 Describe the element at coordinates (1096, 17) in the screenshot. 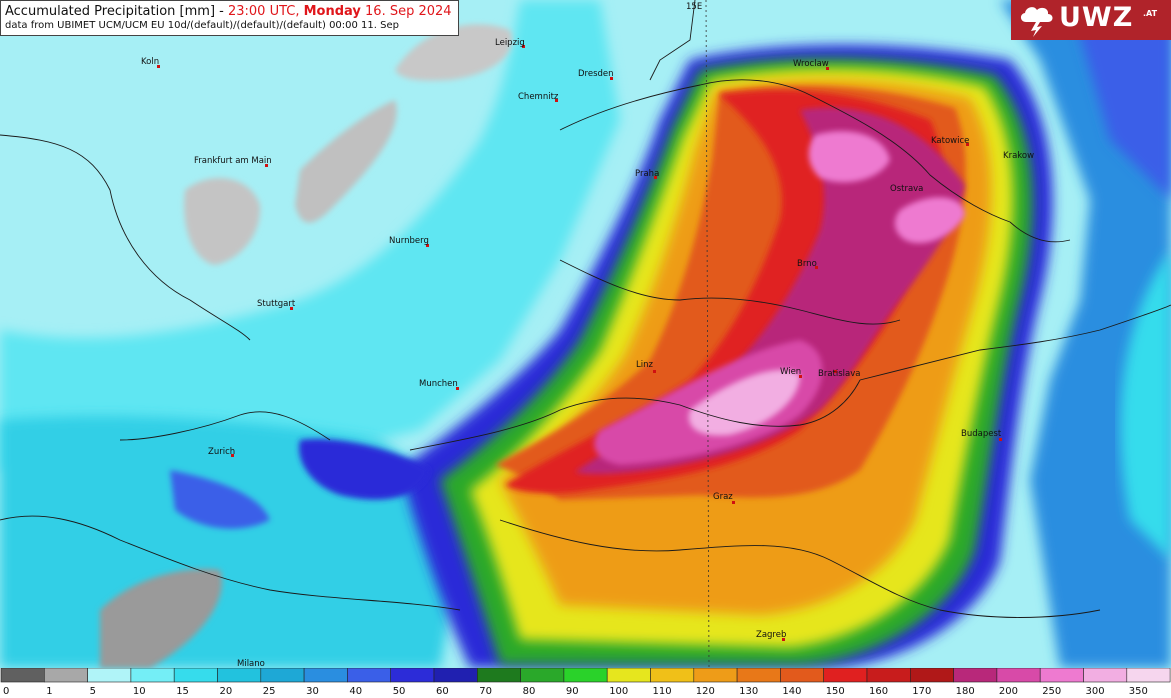

I see `logo-text: UWZ` at that location.